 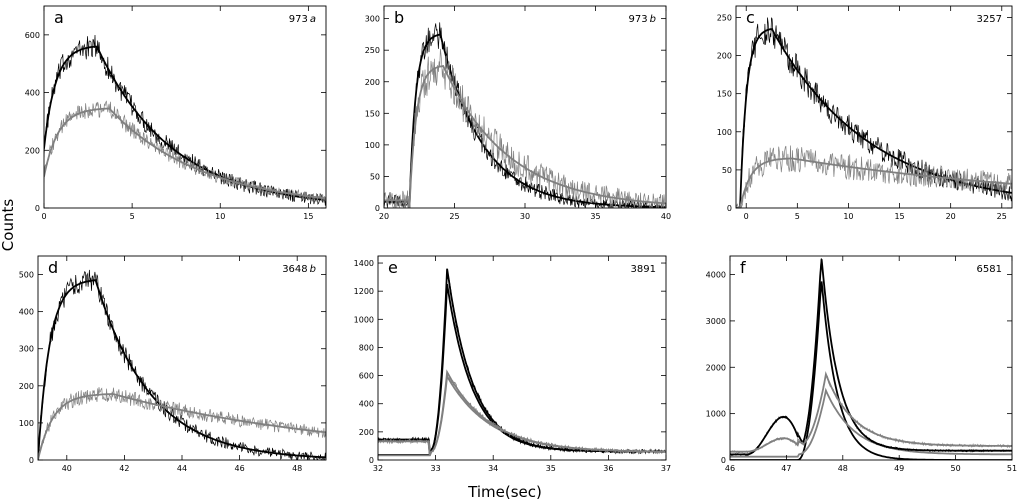 I want to click on x-tick-label: 36, so click(x=608, y=468).